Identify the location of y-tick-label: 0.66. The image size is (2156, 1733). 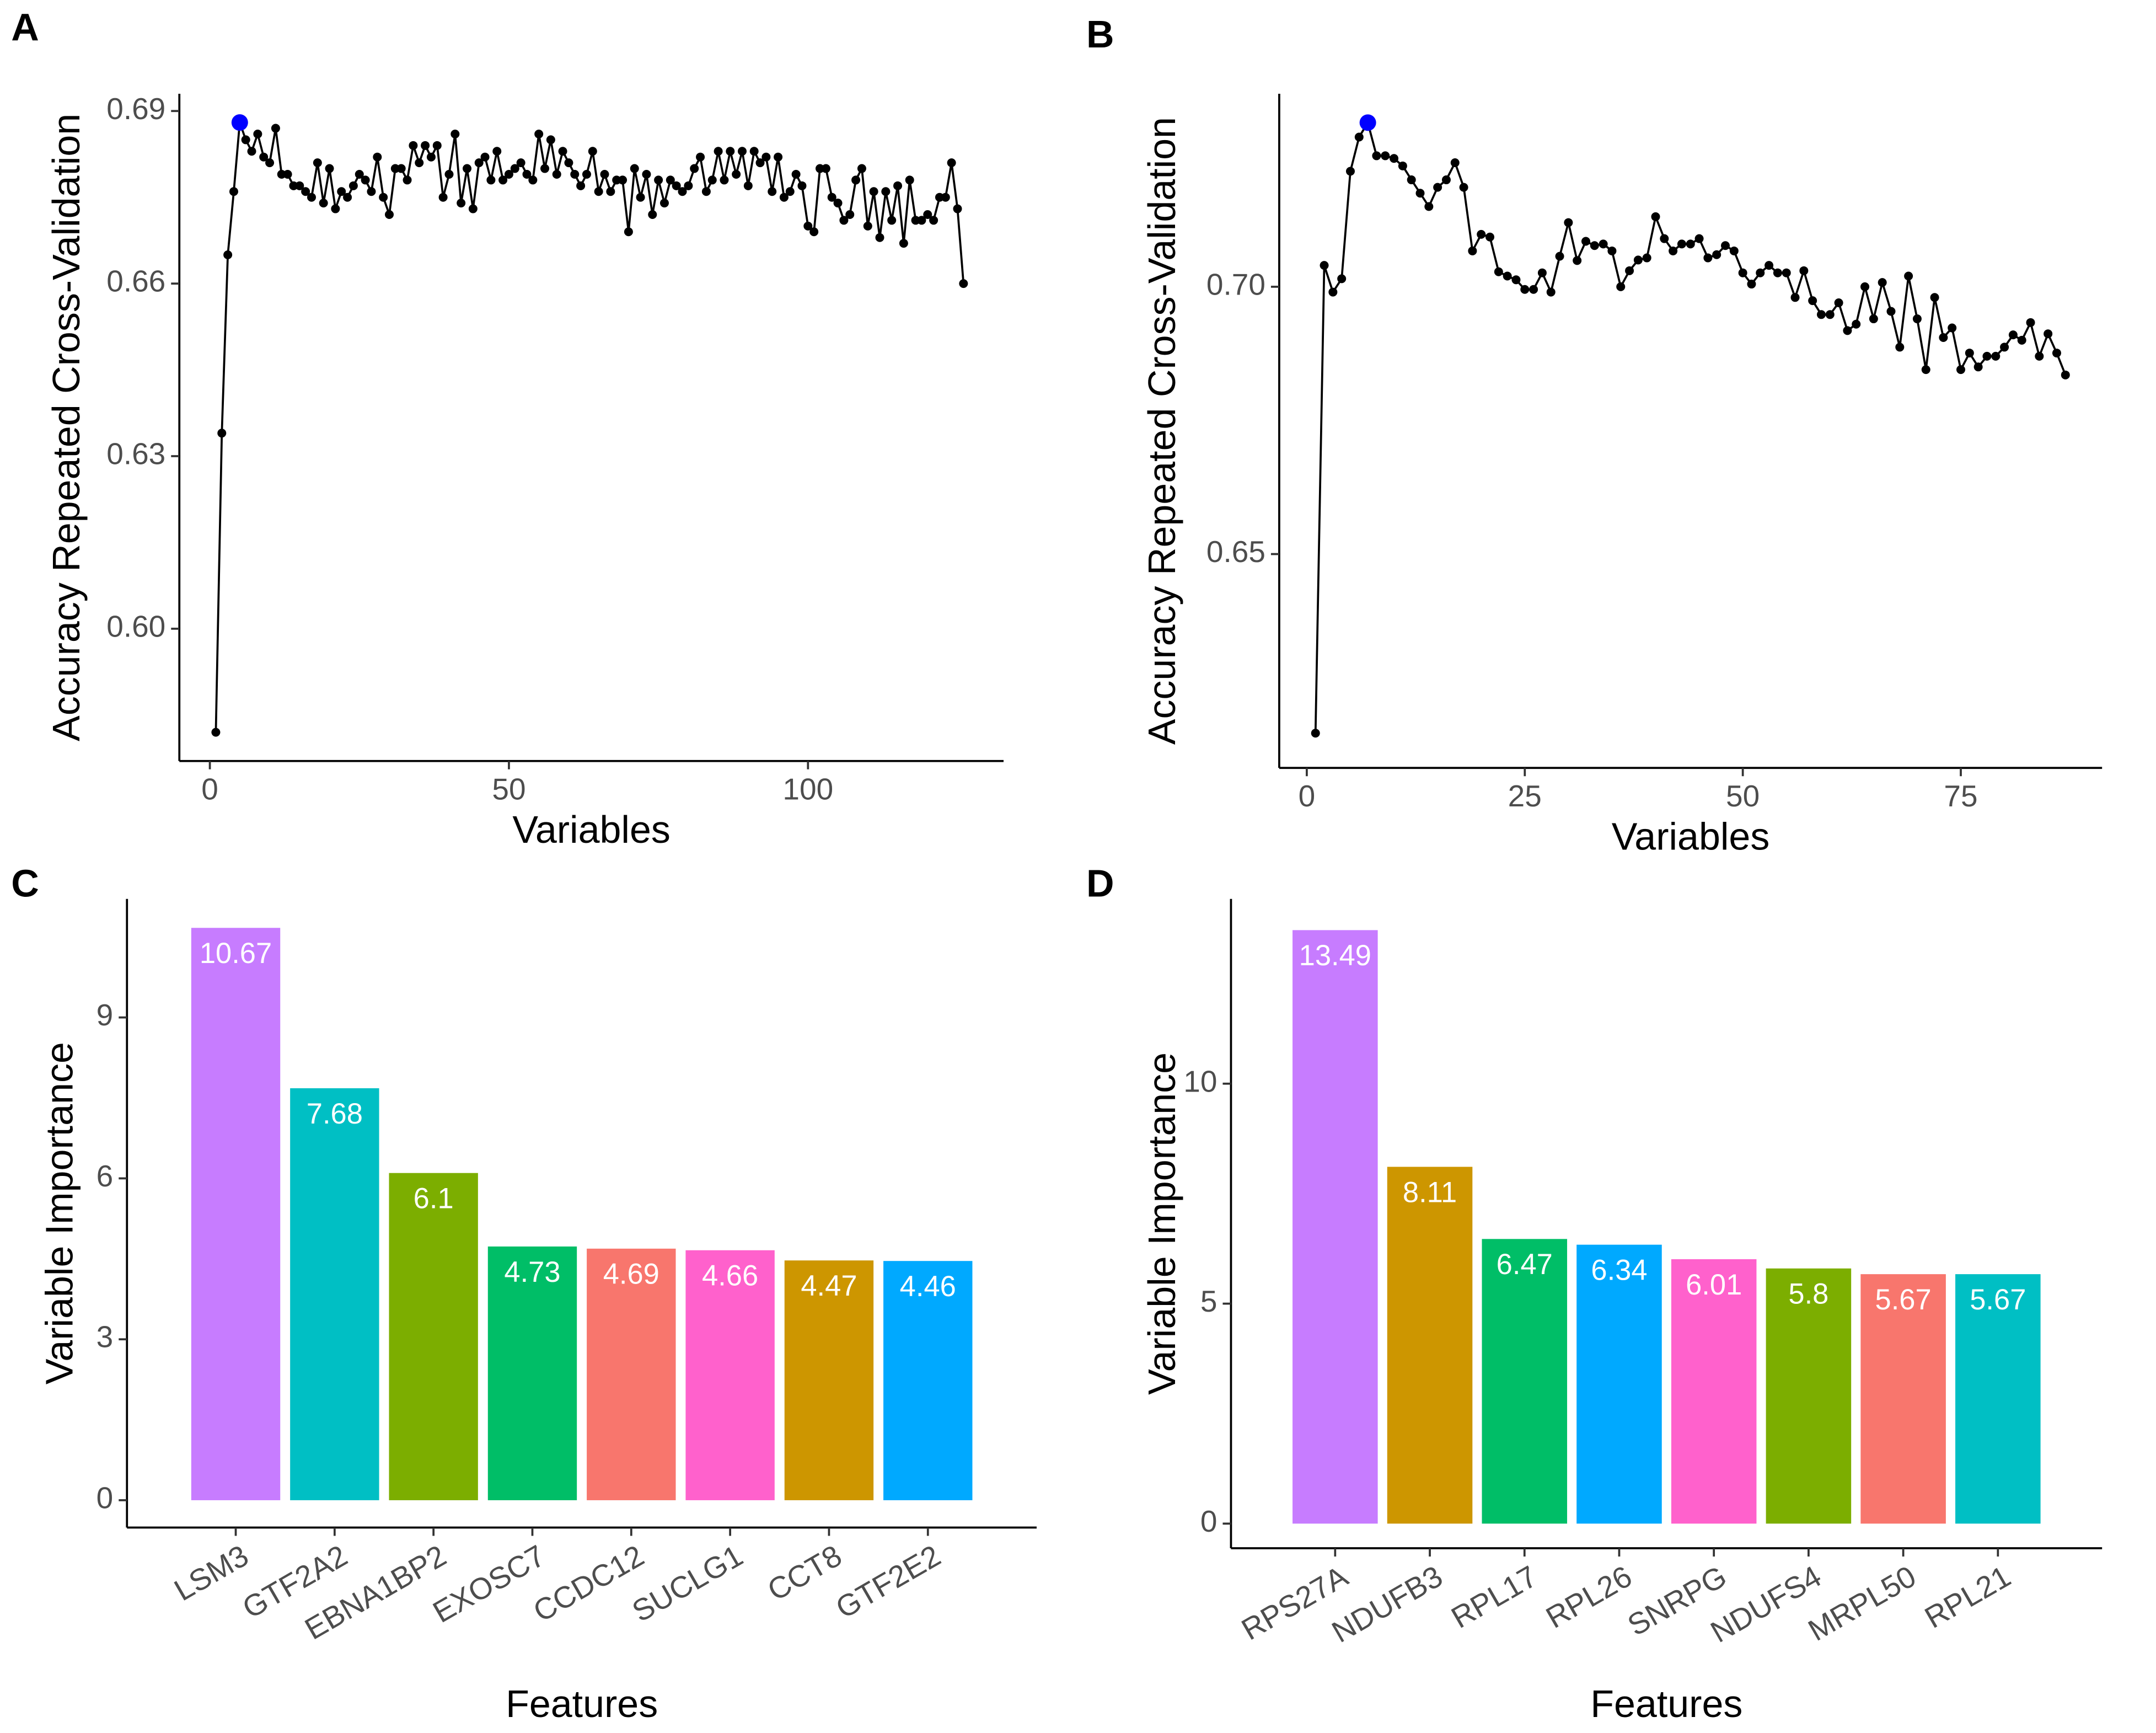
(135, 281).